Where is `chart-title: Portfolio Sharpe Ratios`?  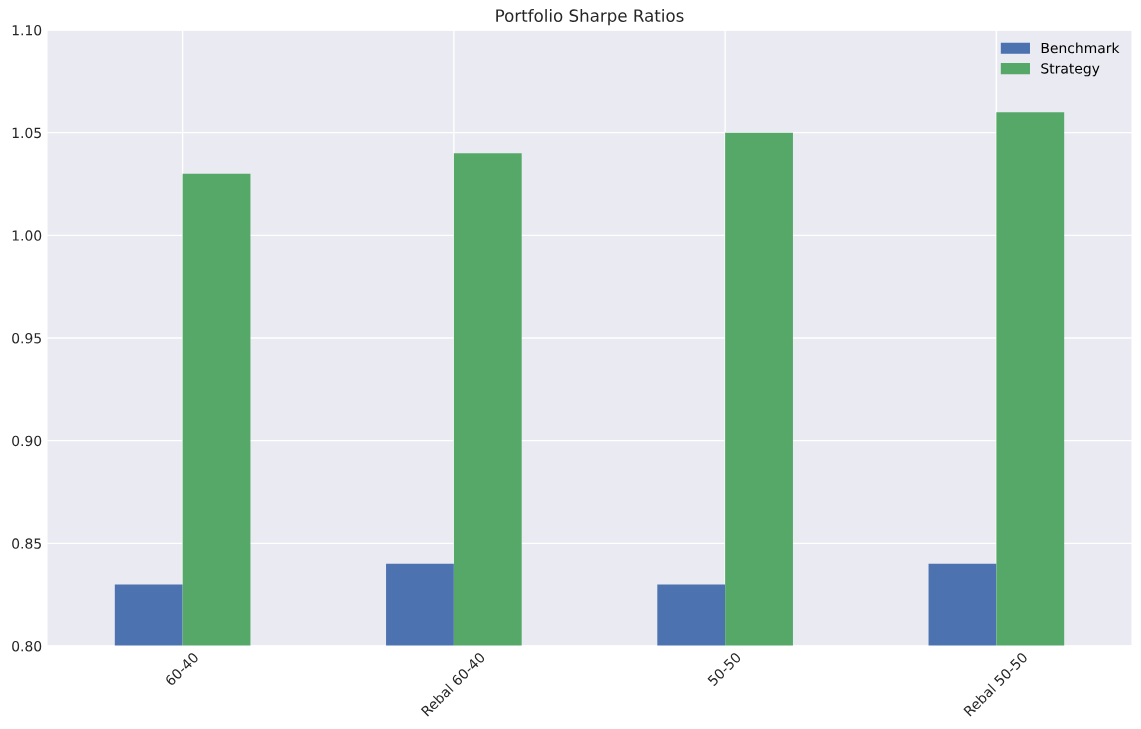
chart-title: Portfolio Sharpe Ratios is located at coordinates (590, 17).